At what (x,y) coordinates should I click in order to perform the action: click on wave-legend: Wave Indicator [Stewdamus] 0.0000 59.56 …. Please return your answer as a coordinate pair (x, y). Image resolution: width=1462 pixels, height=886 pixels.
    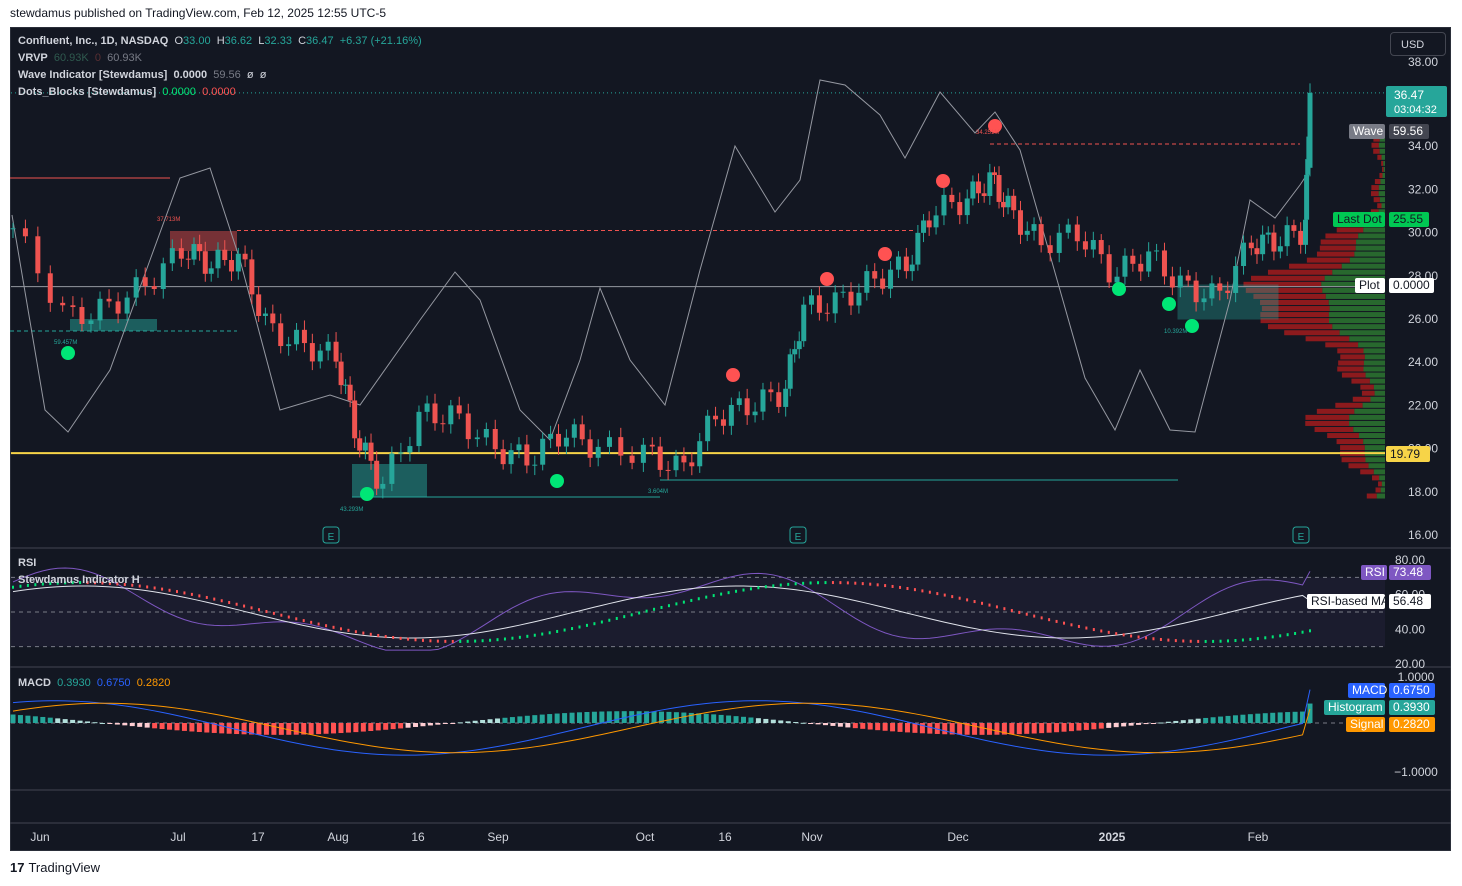
    Looking at the image, I should click on (142, 75).